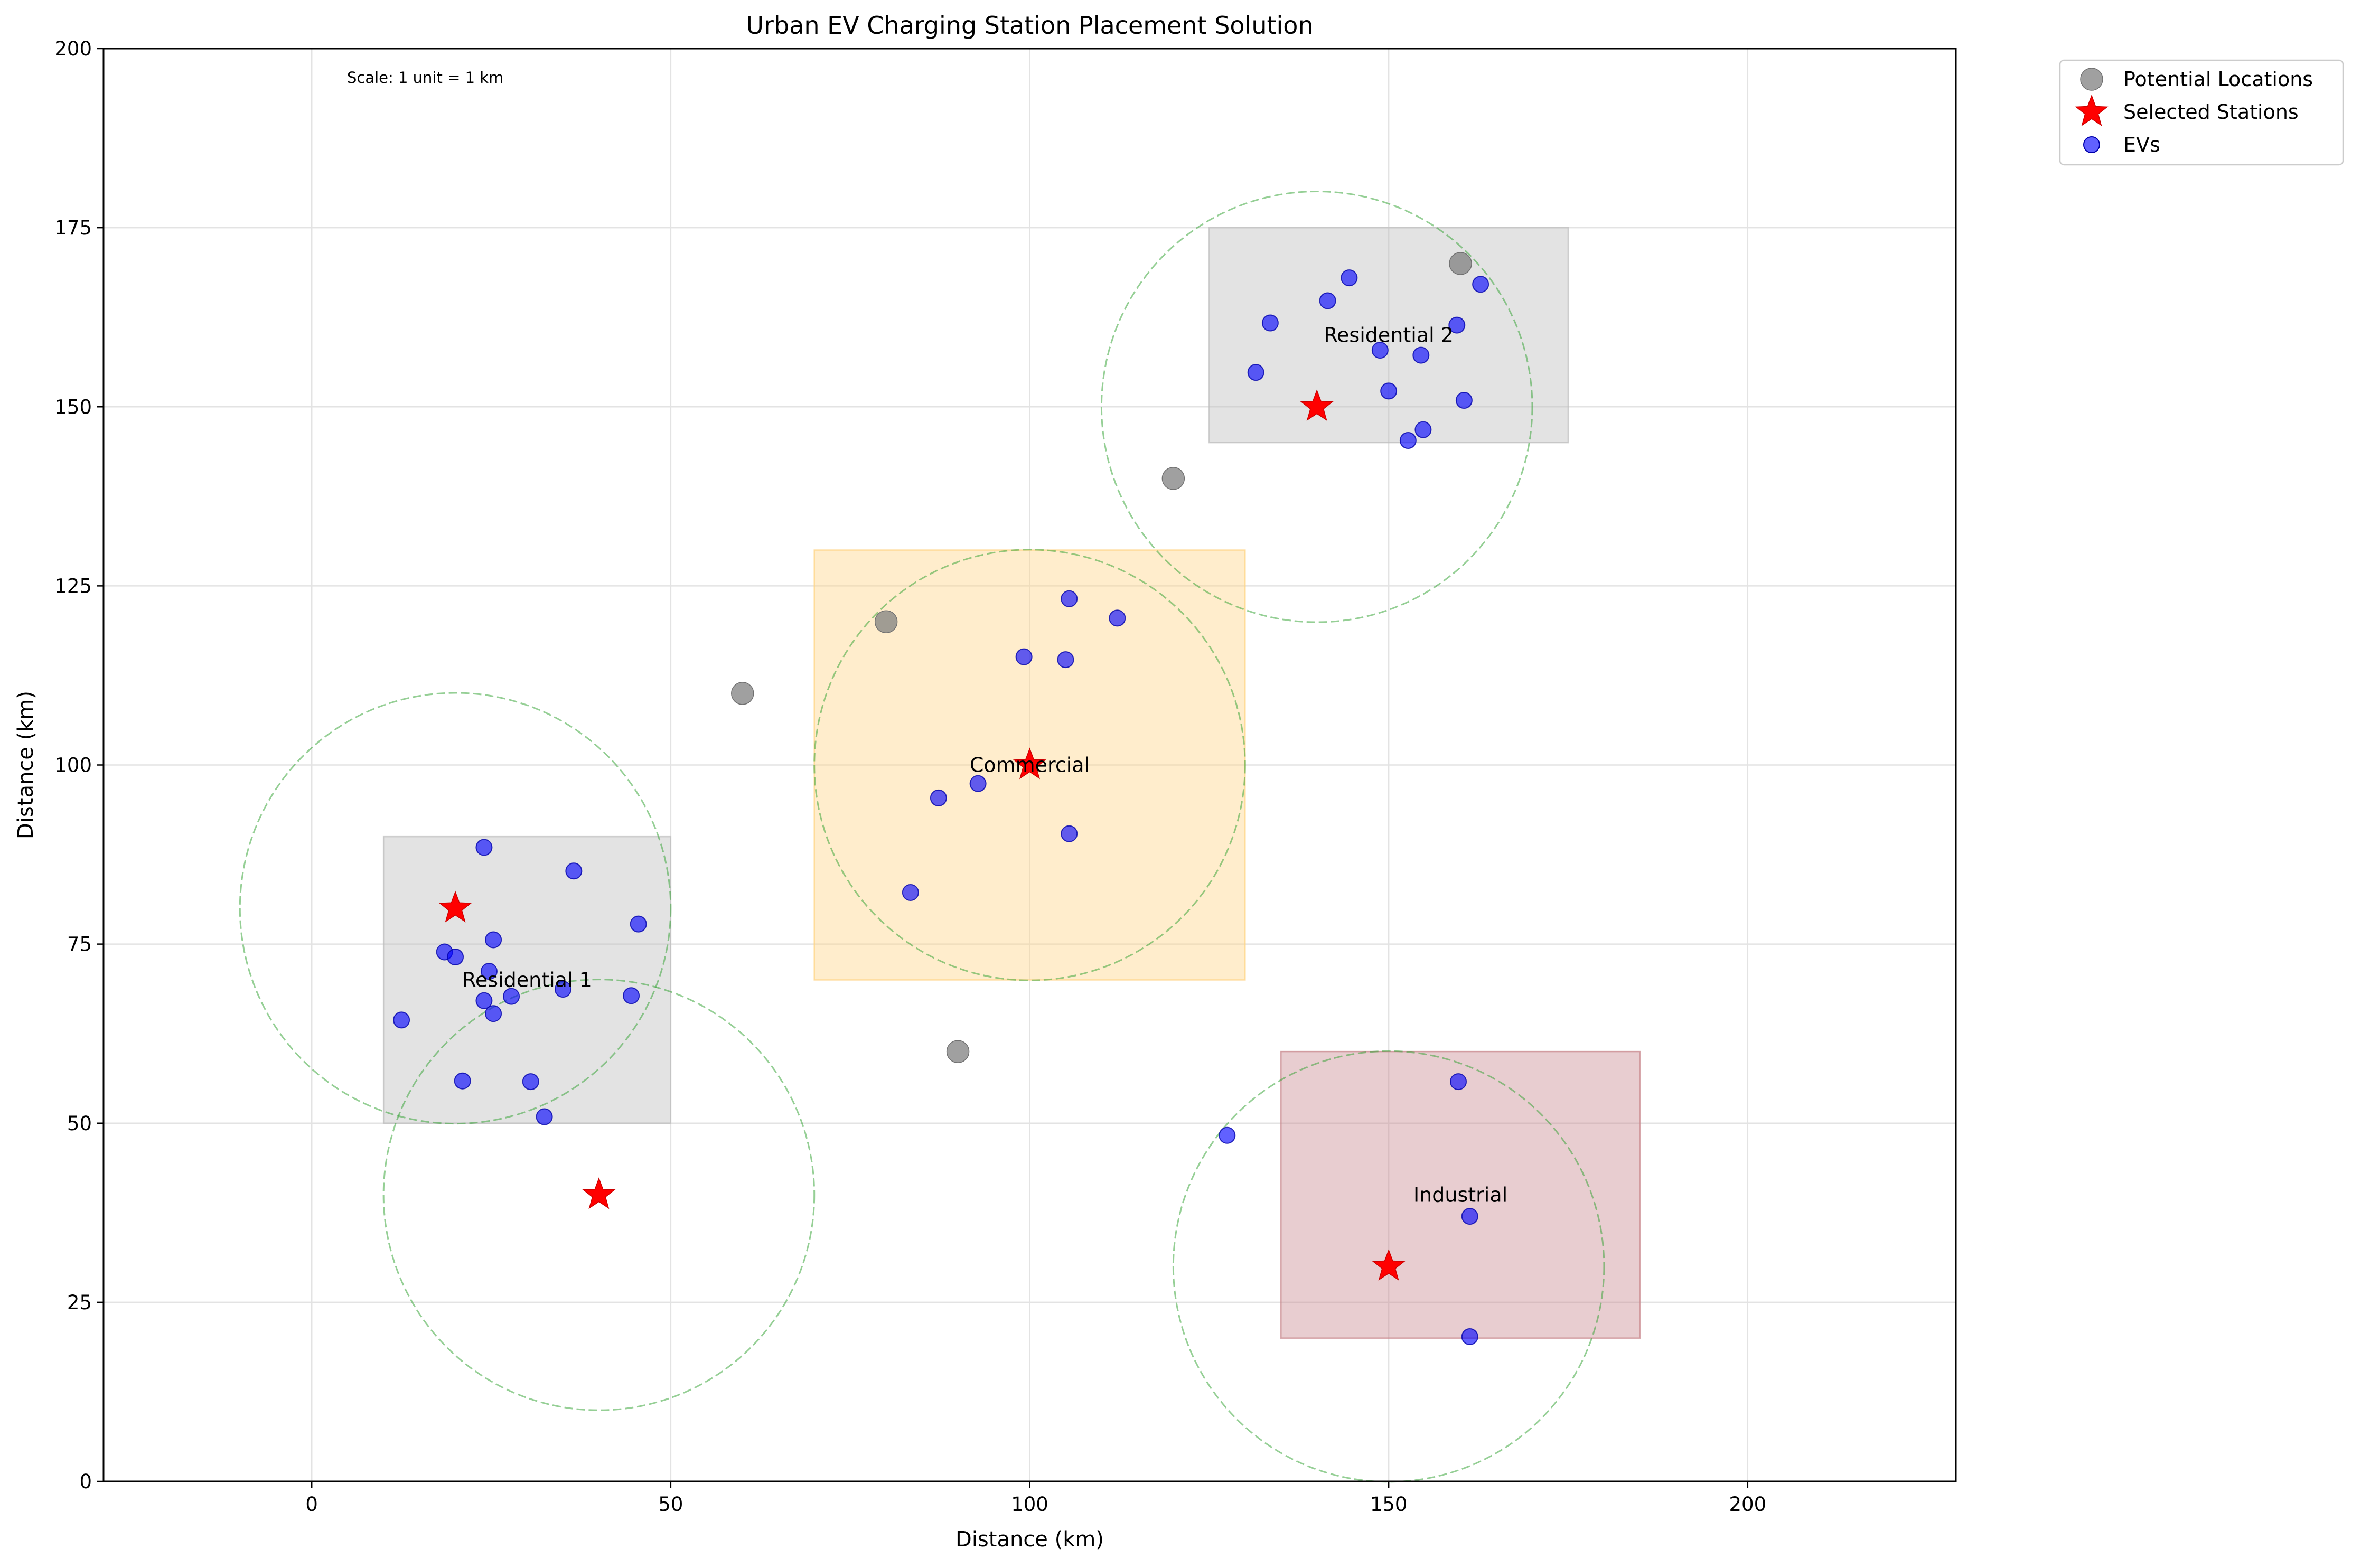 The image size is (2361, 1568). I want to click on legend-box, so click(2202, 112).